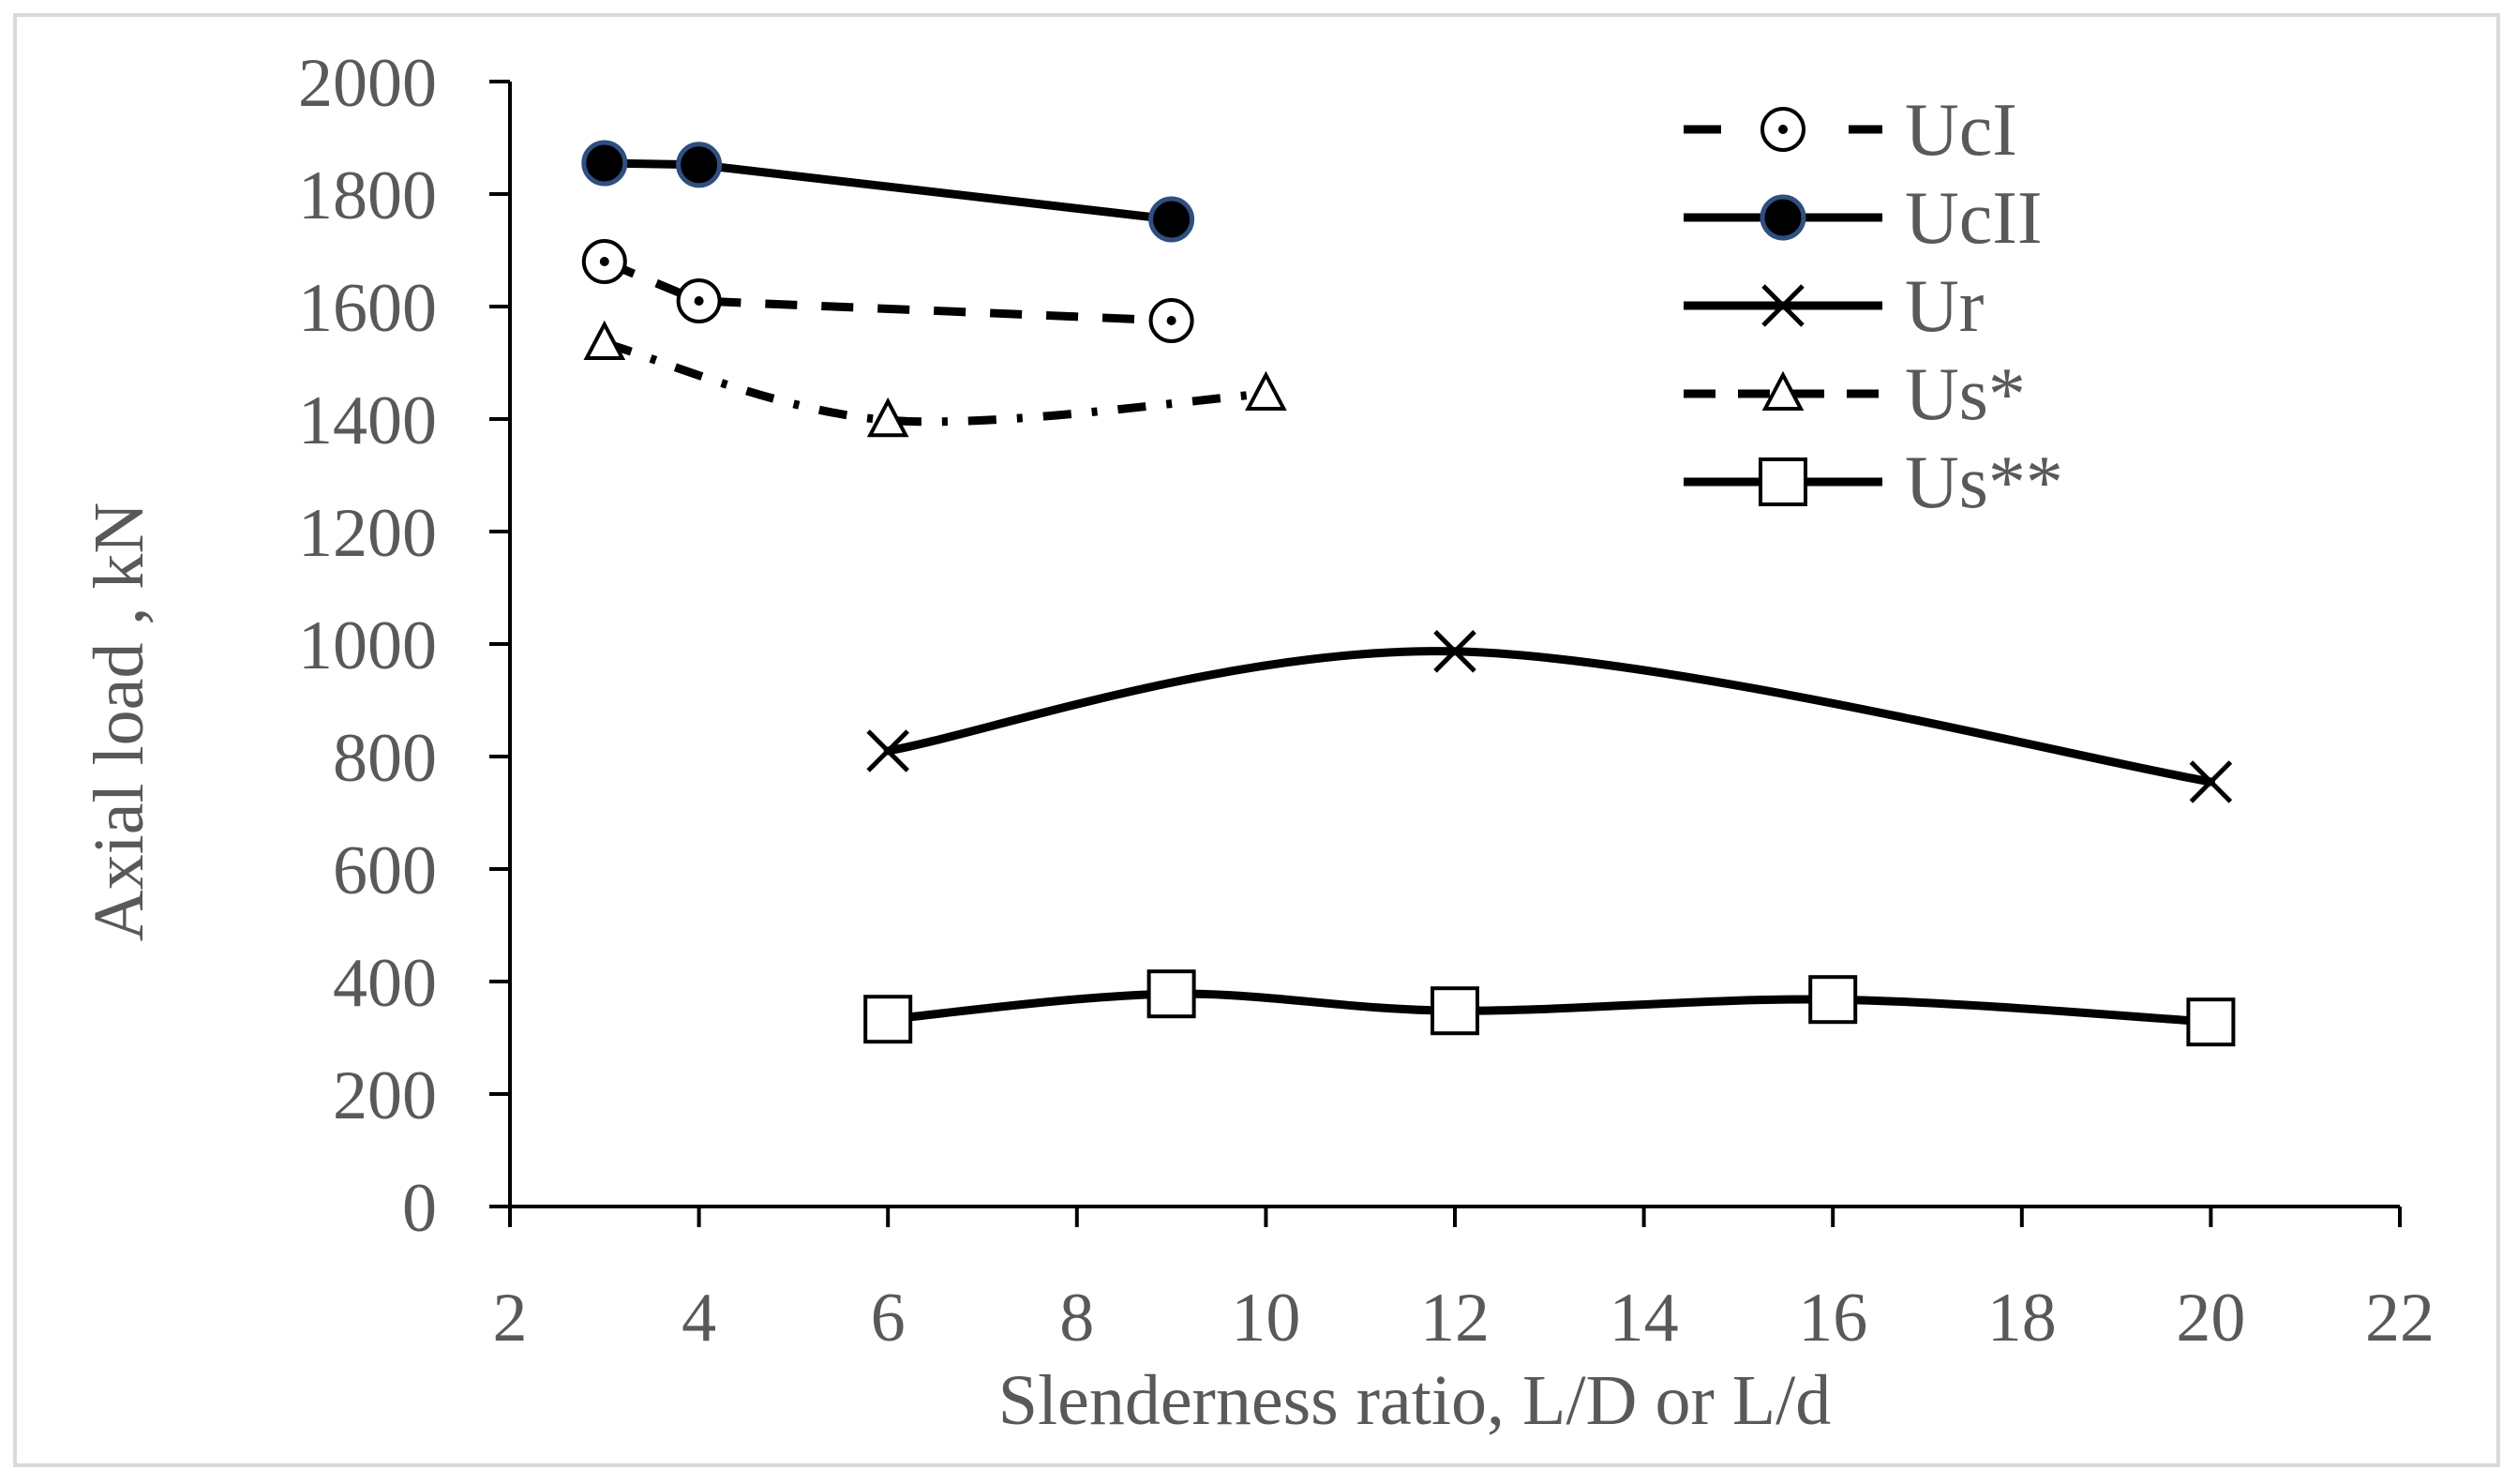 This screenshot has height=1484, width=2517. What do you see at coordinates (1984, 483) in the screenshot?
I see `legend-label: Us**` at bounding box center [1984, 483].